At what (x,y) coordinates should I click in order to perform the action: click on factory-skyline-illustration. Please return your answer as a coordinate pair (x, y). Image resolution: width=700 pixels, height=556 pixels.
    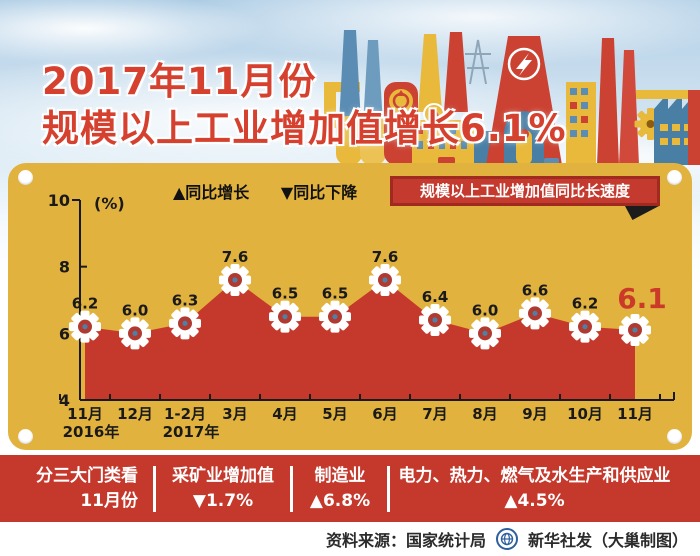
    Looking at the image, I should click on (512, 97).